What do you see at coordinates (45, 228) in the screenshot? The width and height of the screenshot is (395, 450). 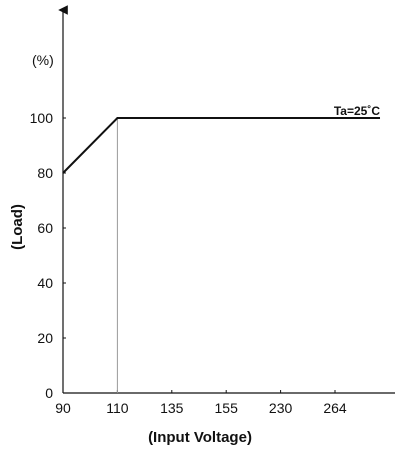 I see `y-tick-label: 60` at bounding box center [45, 228].